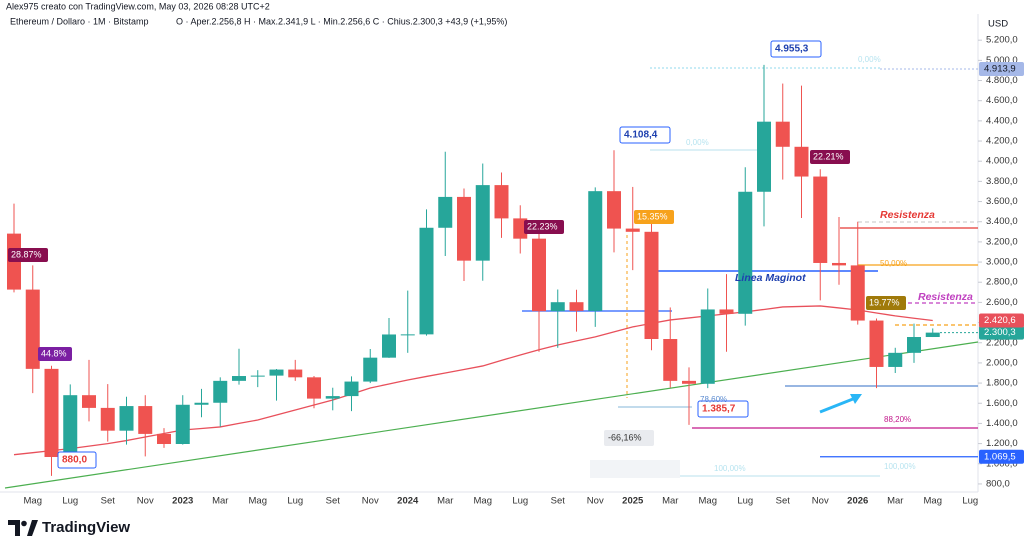 This screenshot has width=1024, height=545. Describe the element at coordinates (730, 468) in the screenshot. I see `annotation-label: 100,00%` at that location.